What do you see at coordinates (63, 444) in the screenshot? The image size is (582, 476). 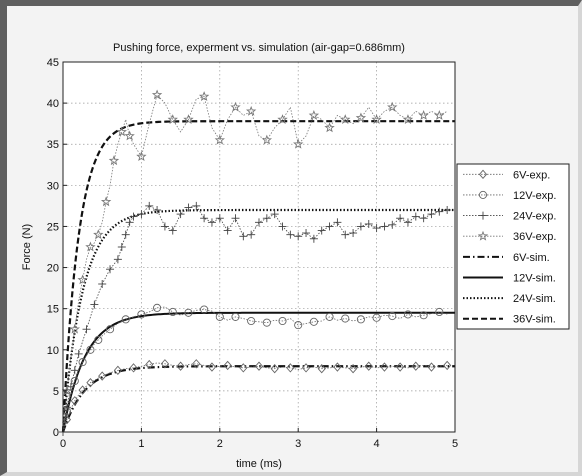 I see `x-tick-label: 0` at bounding box center [63, 444].